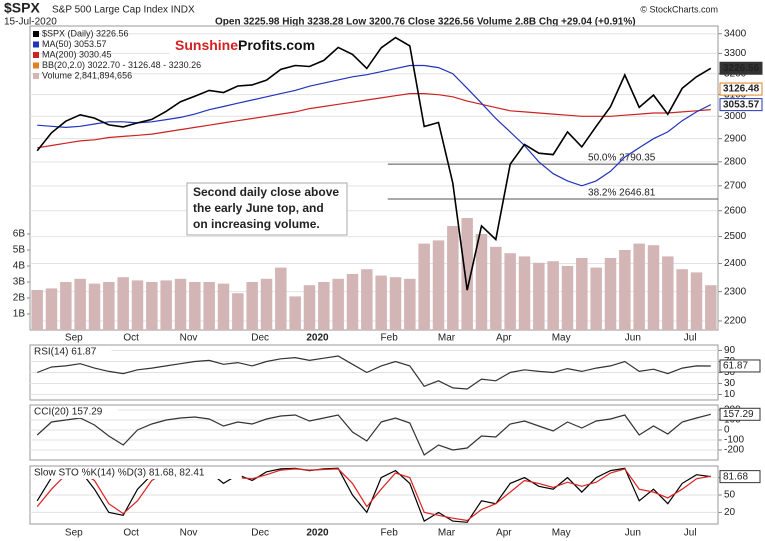 Image resolution: width=765 pixels, height=541 pixels. Describe the element at coordinates (85, 33) in the screenshot. I see `legend-label: $SPX (Daily) 3226.56` at that location.